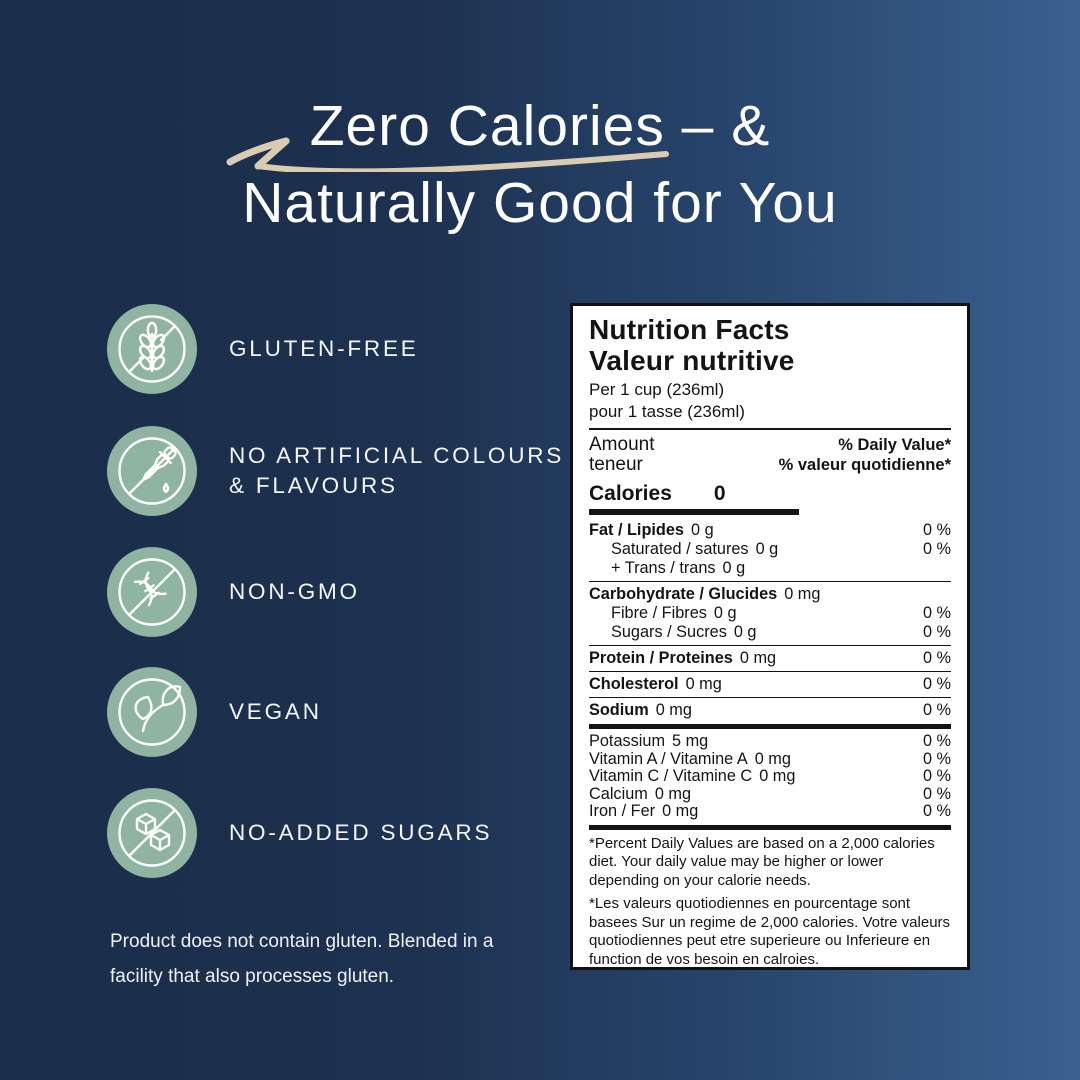 The width and height of the screenshot is (1080, 1080). What do you see at coordinates (770, 658) in the screenshot?
I see `nutrient-row: Protein / Proteines 0 mg 0 %` at bounding box center [770, 658].